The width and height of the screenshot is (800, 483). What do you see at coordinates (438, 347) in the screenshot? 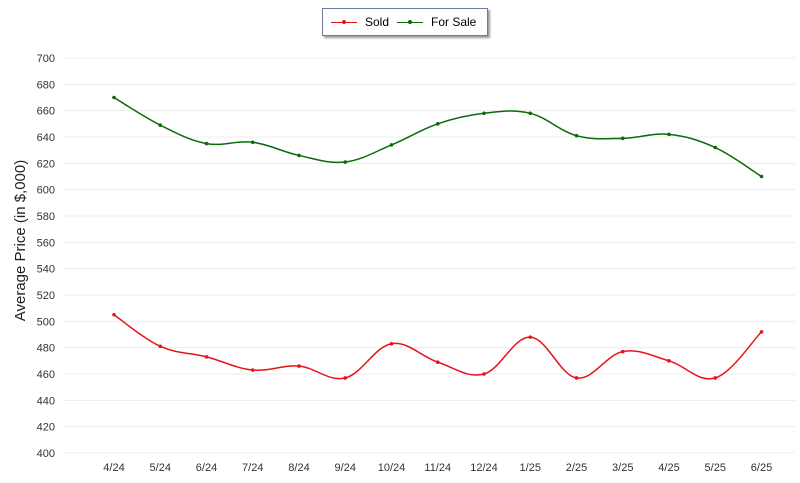
I see `series-line-sold` at bounding box center [438, 347].